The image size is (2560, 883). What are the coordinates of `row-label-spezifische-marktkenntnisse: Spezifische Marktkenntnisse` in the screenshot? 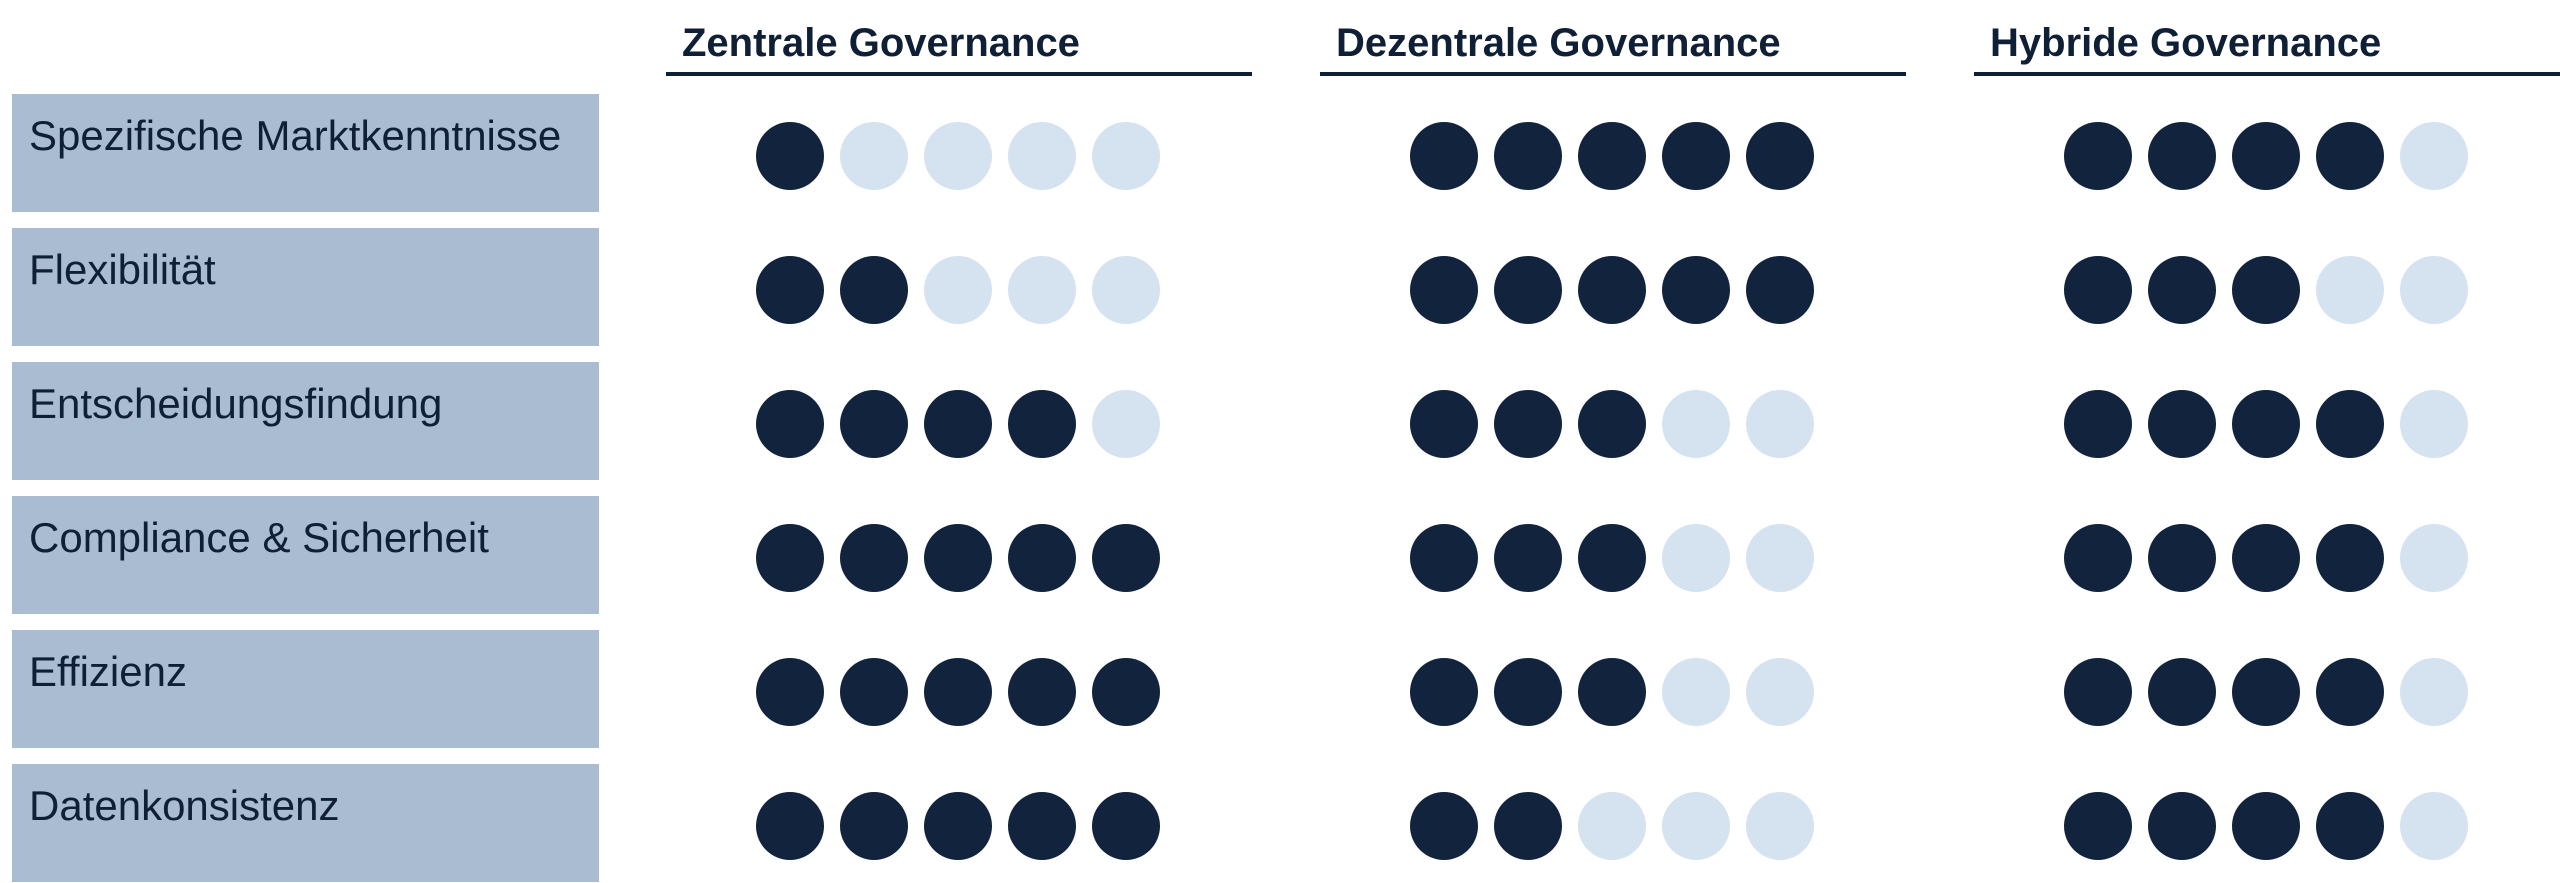 It's located at (305, 153).